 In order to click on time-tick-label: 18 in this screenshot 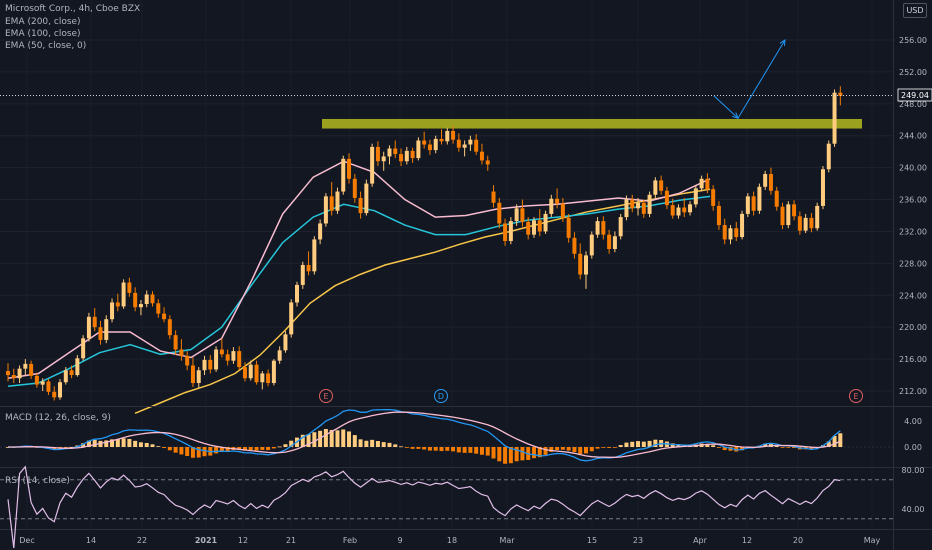, I will do `click(452, 540)`.